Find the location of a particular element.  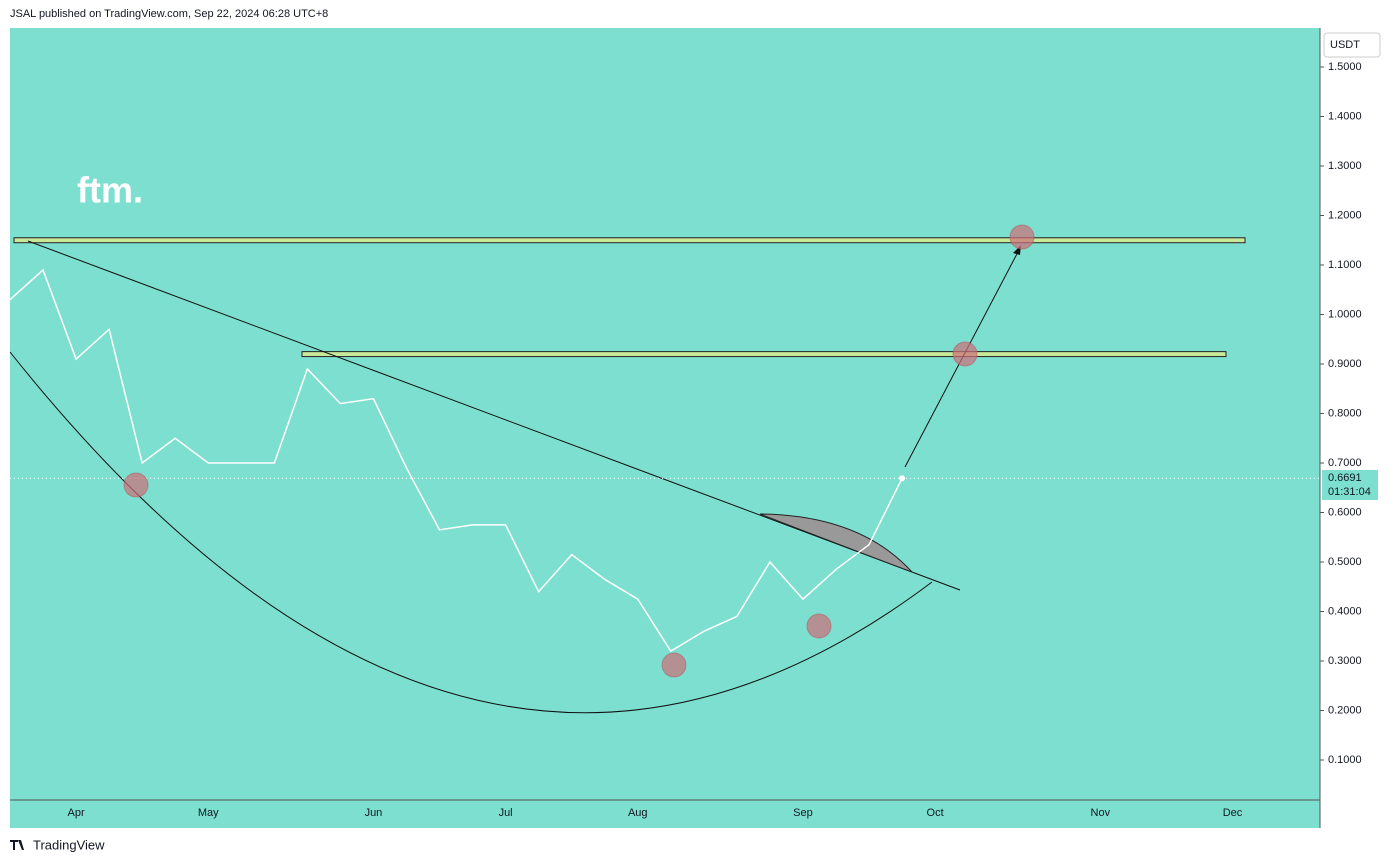

y-tick-label: 1.1000 is located at coordinates (1345, 265).